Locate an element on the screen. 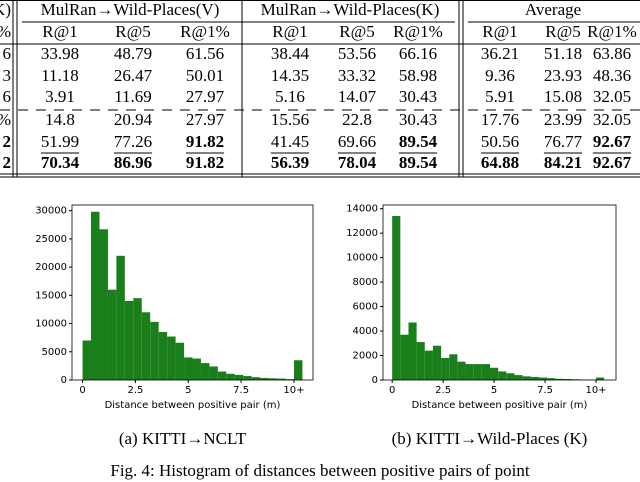 The width and height of the screenshot is (640, 482). table-cell: 51.99 is located at coordinates (60, 141).